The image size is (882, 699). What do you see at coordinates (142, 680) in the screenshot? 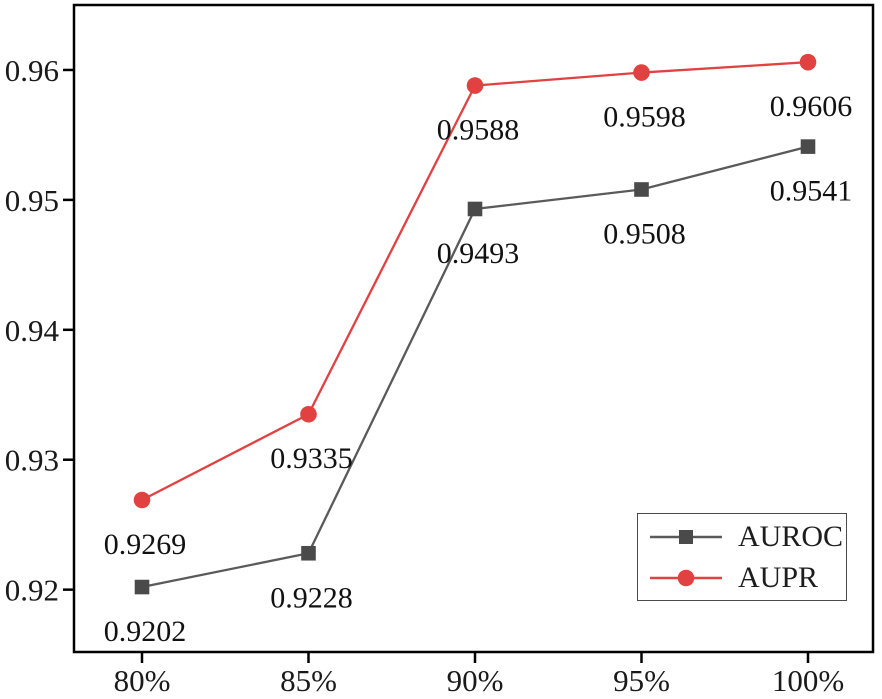
I see `x-tick-label: 80%` at bounding box center [142, 680].